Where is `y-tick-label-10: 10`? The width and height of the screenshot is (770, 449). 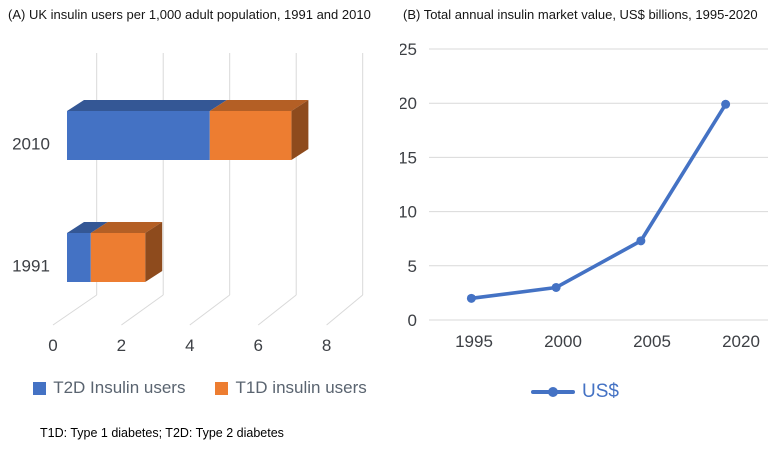 y-tick-label-10: 10 is located at coordinates (408, 212).